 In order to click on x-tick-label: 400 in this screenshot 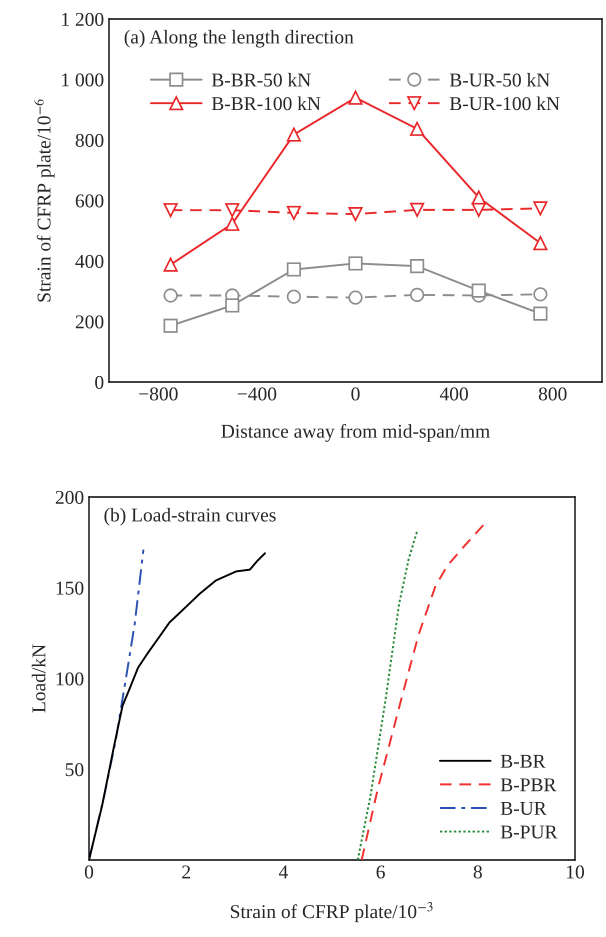, I will do `click(454, 394)`.